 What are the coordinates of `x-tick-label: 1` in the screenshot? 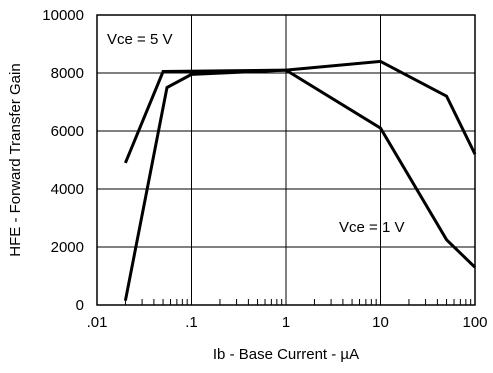 It's located at (286, 322).